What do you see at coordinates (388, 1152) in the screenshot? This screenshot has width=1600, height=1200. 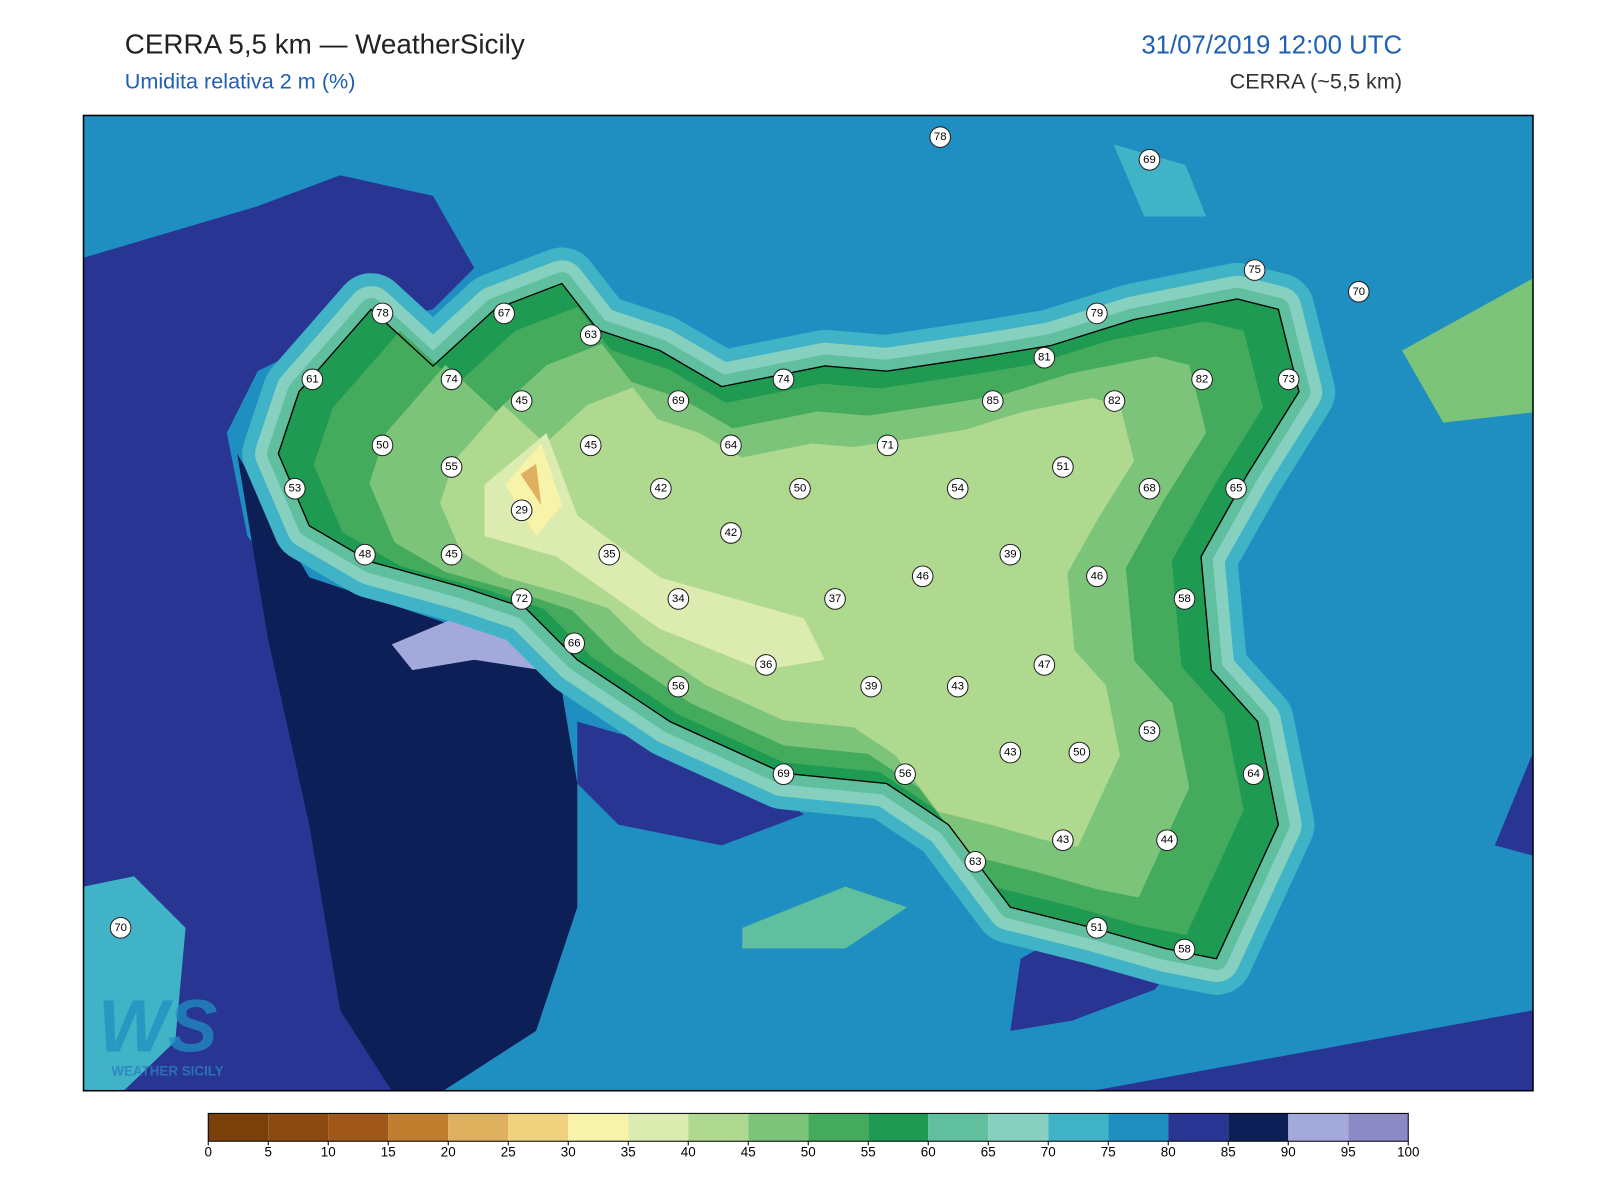 I see `colorbar-tick-label: 15` at bounding box center [388, 1152].